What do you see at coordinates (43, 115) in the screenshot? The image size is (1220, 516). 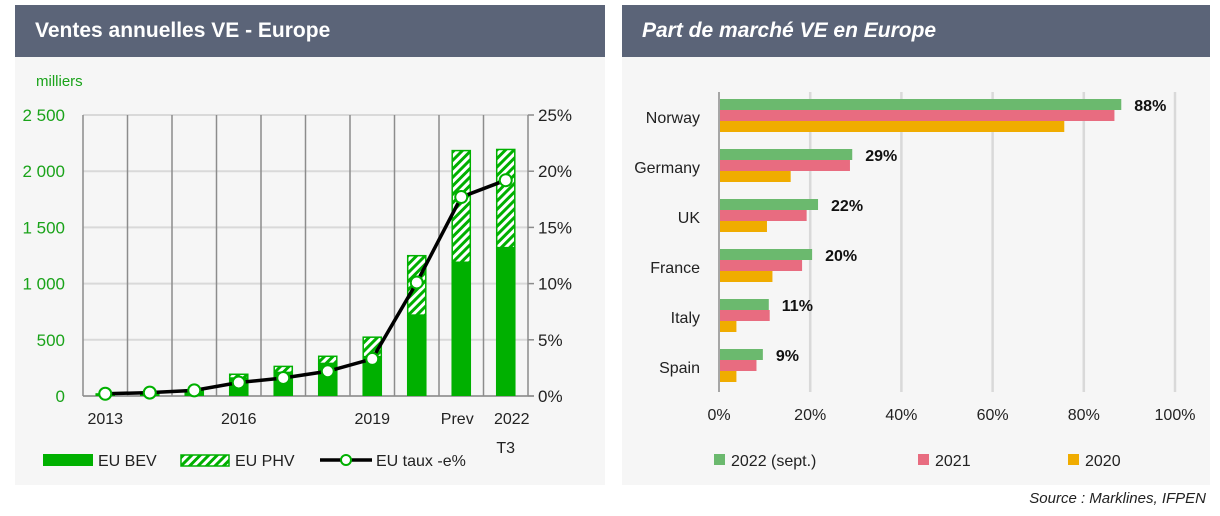 I see `y-tick-label: 2 500` at bounding box center [43, 115].